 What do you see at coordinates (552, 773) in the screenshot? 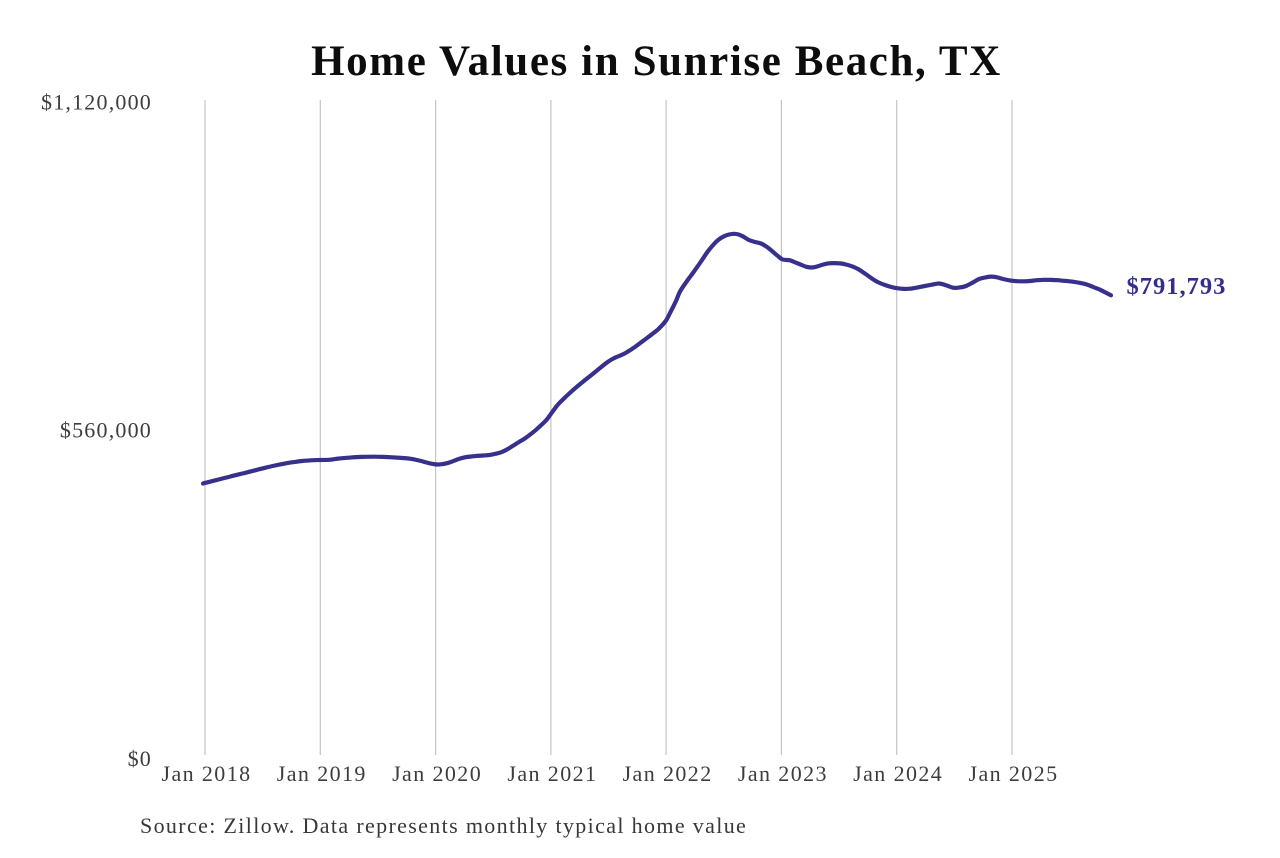
I see `svg-text: Jan 2021` at bounding box center [552, 773].